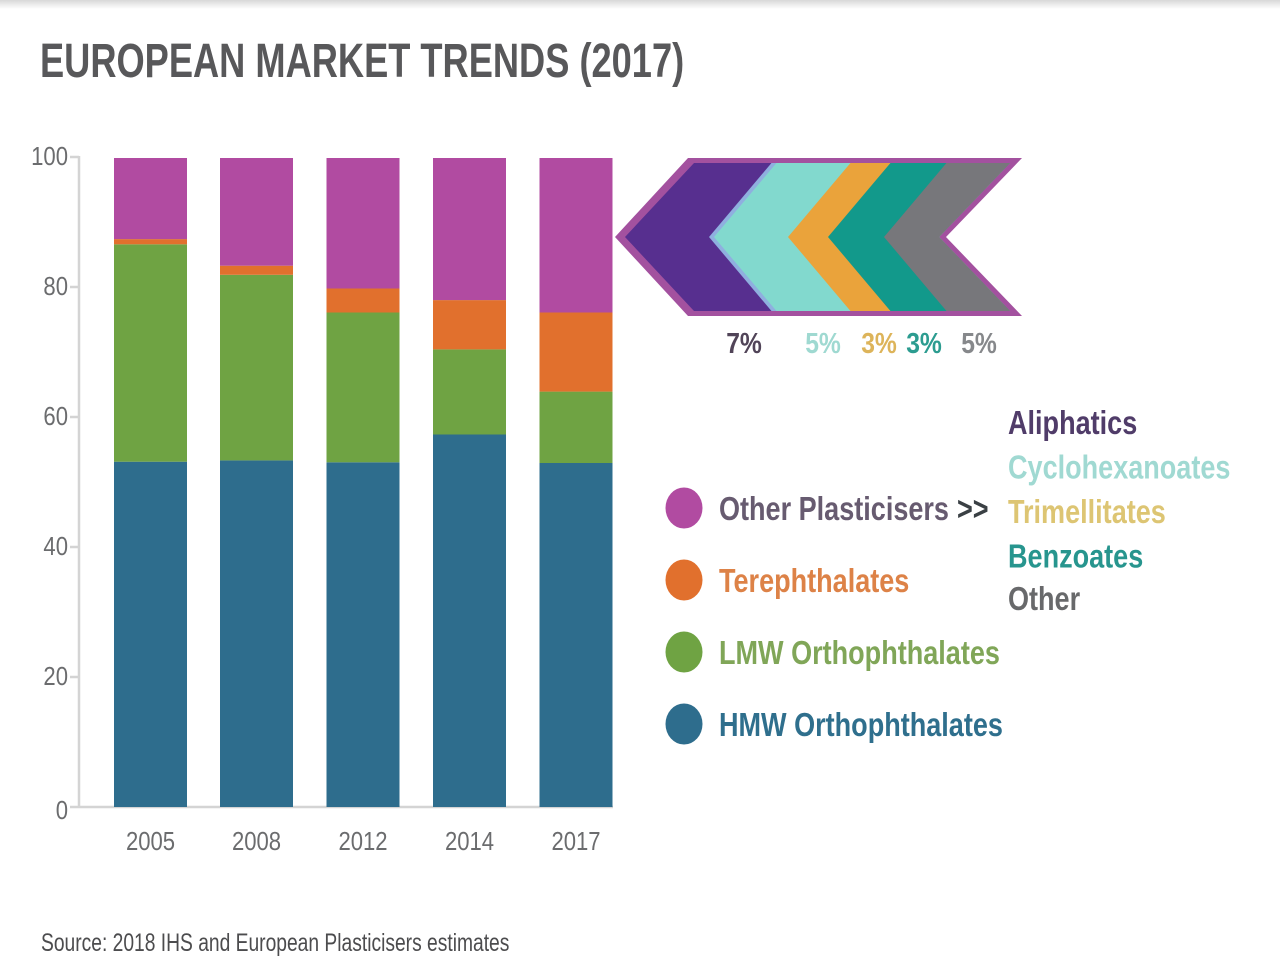  I want to click on svg-text: Aliphatics, so click(1072, 424).